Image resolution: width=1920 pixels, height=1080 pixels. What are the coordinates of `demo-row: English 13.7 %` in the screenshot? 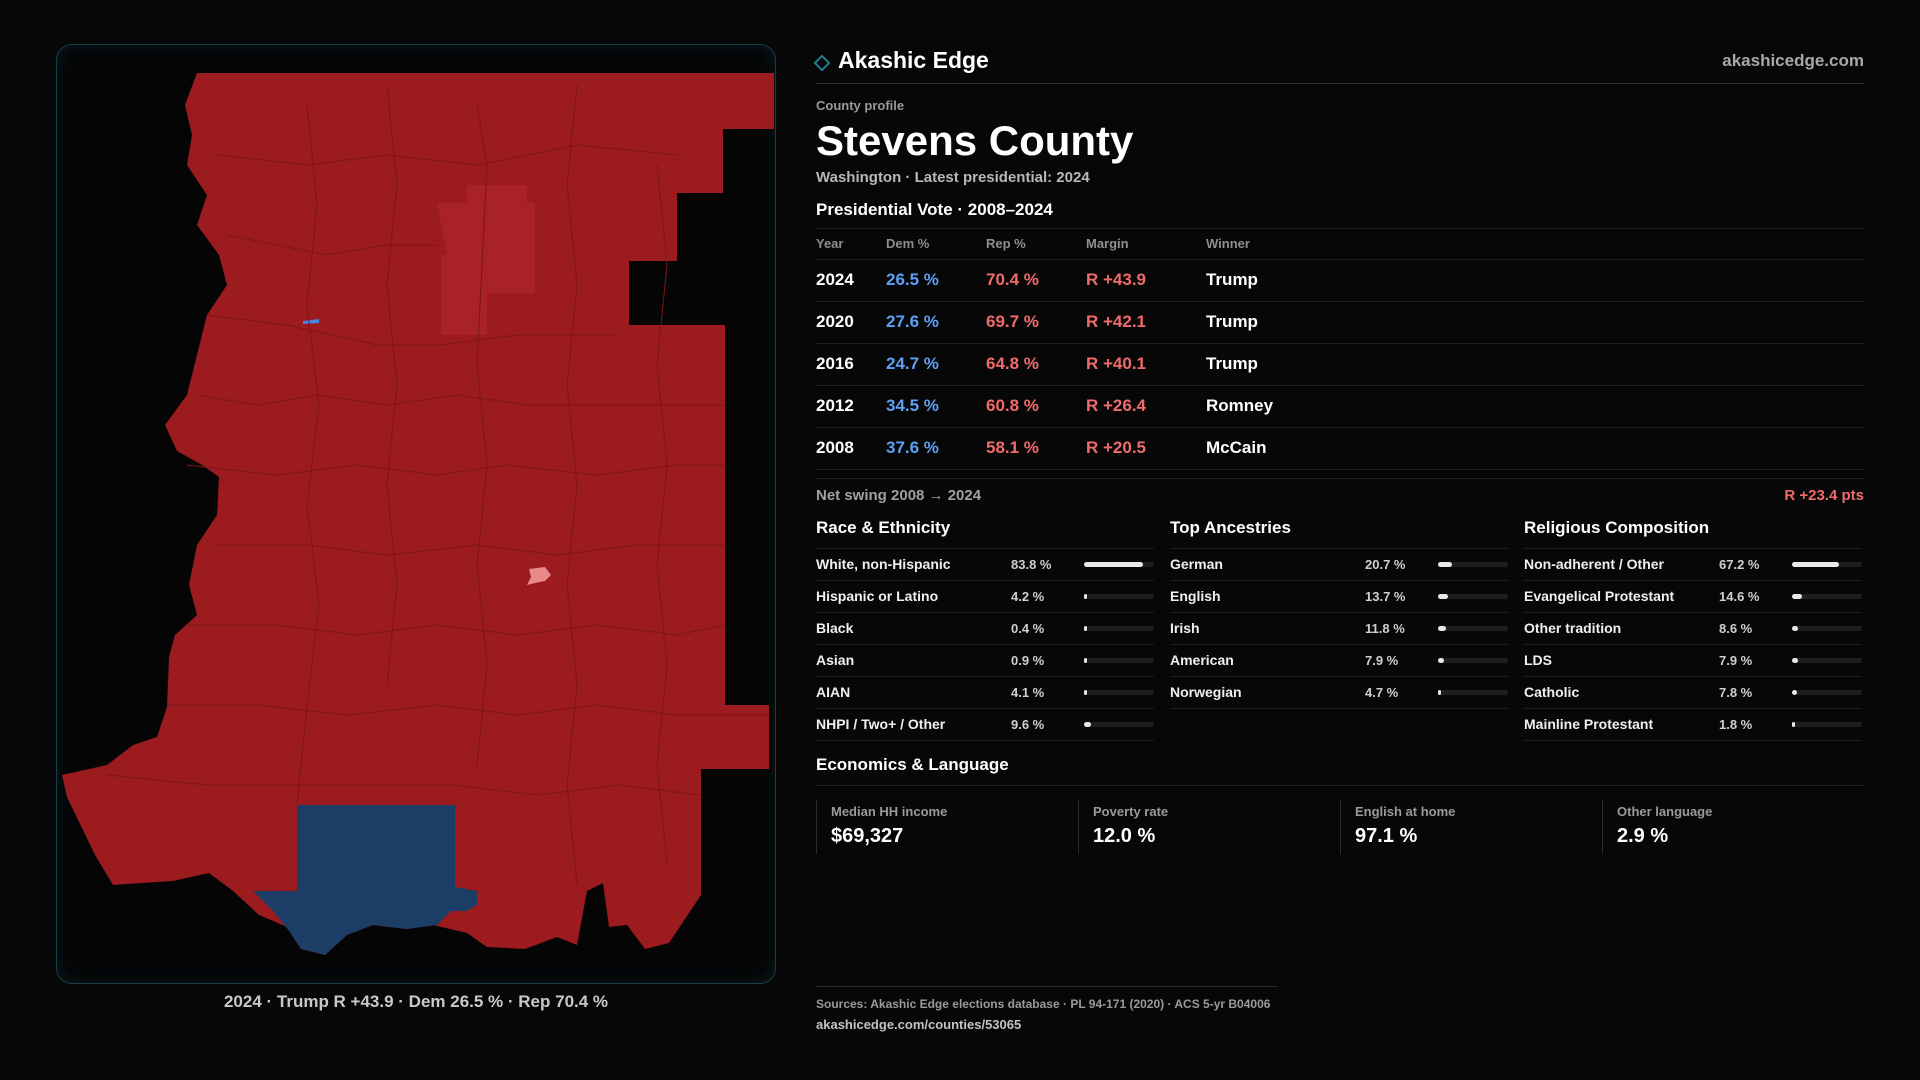 It's located at (1339, 597).